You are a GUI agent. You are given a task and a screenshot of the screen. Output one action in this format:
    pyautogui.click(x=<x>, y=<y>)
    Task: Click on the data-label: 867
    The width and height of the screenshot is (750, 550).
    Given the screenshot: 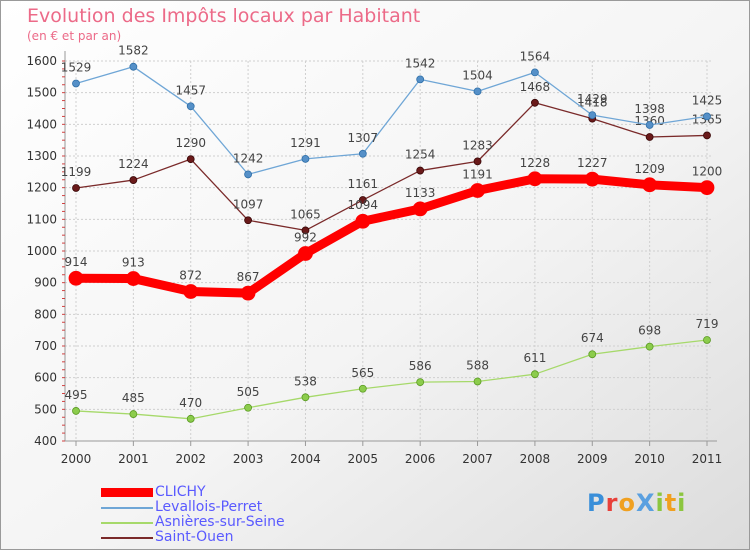 What is the action you would take?
    pyautogui.click(x=248, y=277)
    